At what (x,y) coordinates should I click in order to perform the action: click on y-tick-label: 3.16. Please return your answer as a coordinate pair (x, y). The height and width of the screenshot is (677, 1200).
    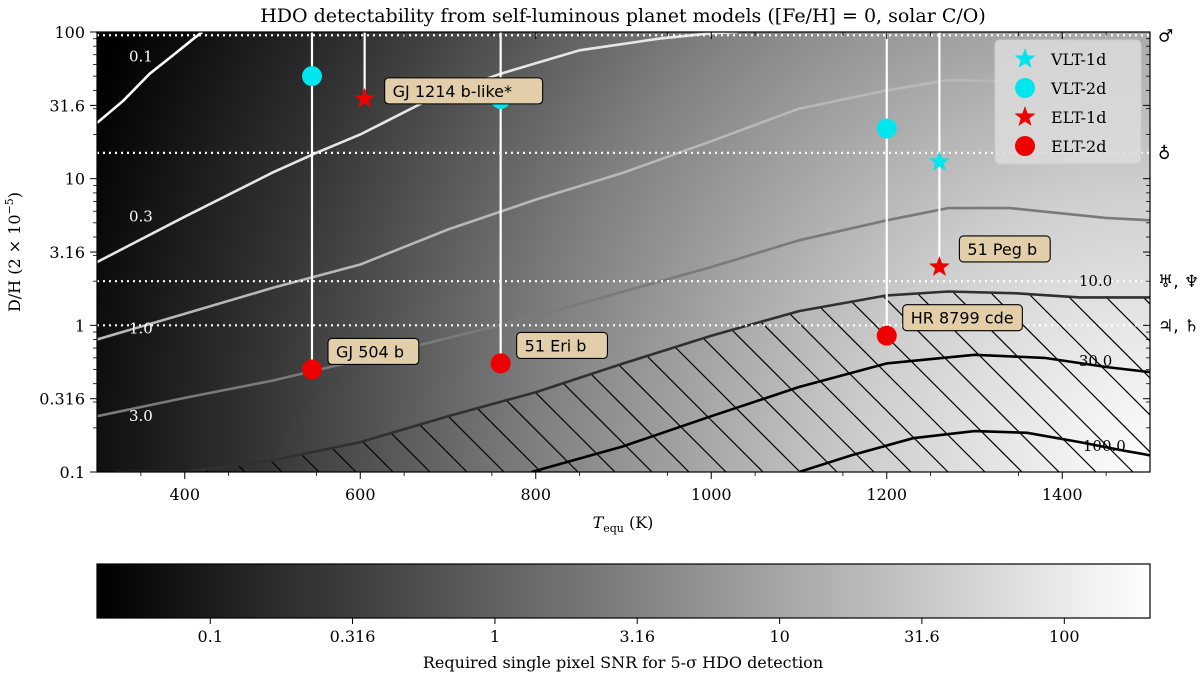
    Looking at the image, I should click on (67, 252).